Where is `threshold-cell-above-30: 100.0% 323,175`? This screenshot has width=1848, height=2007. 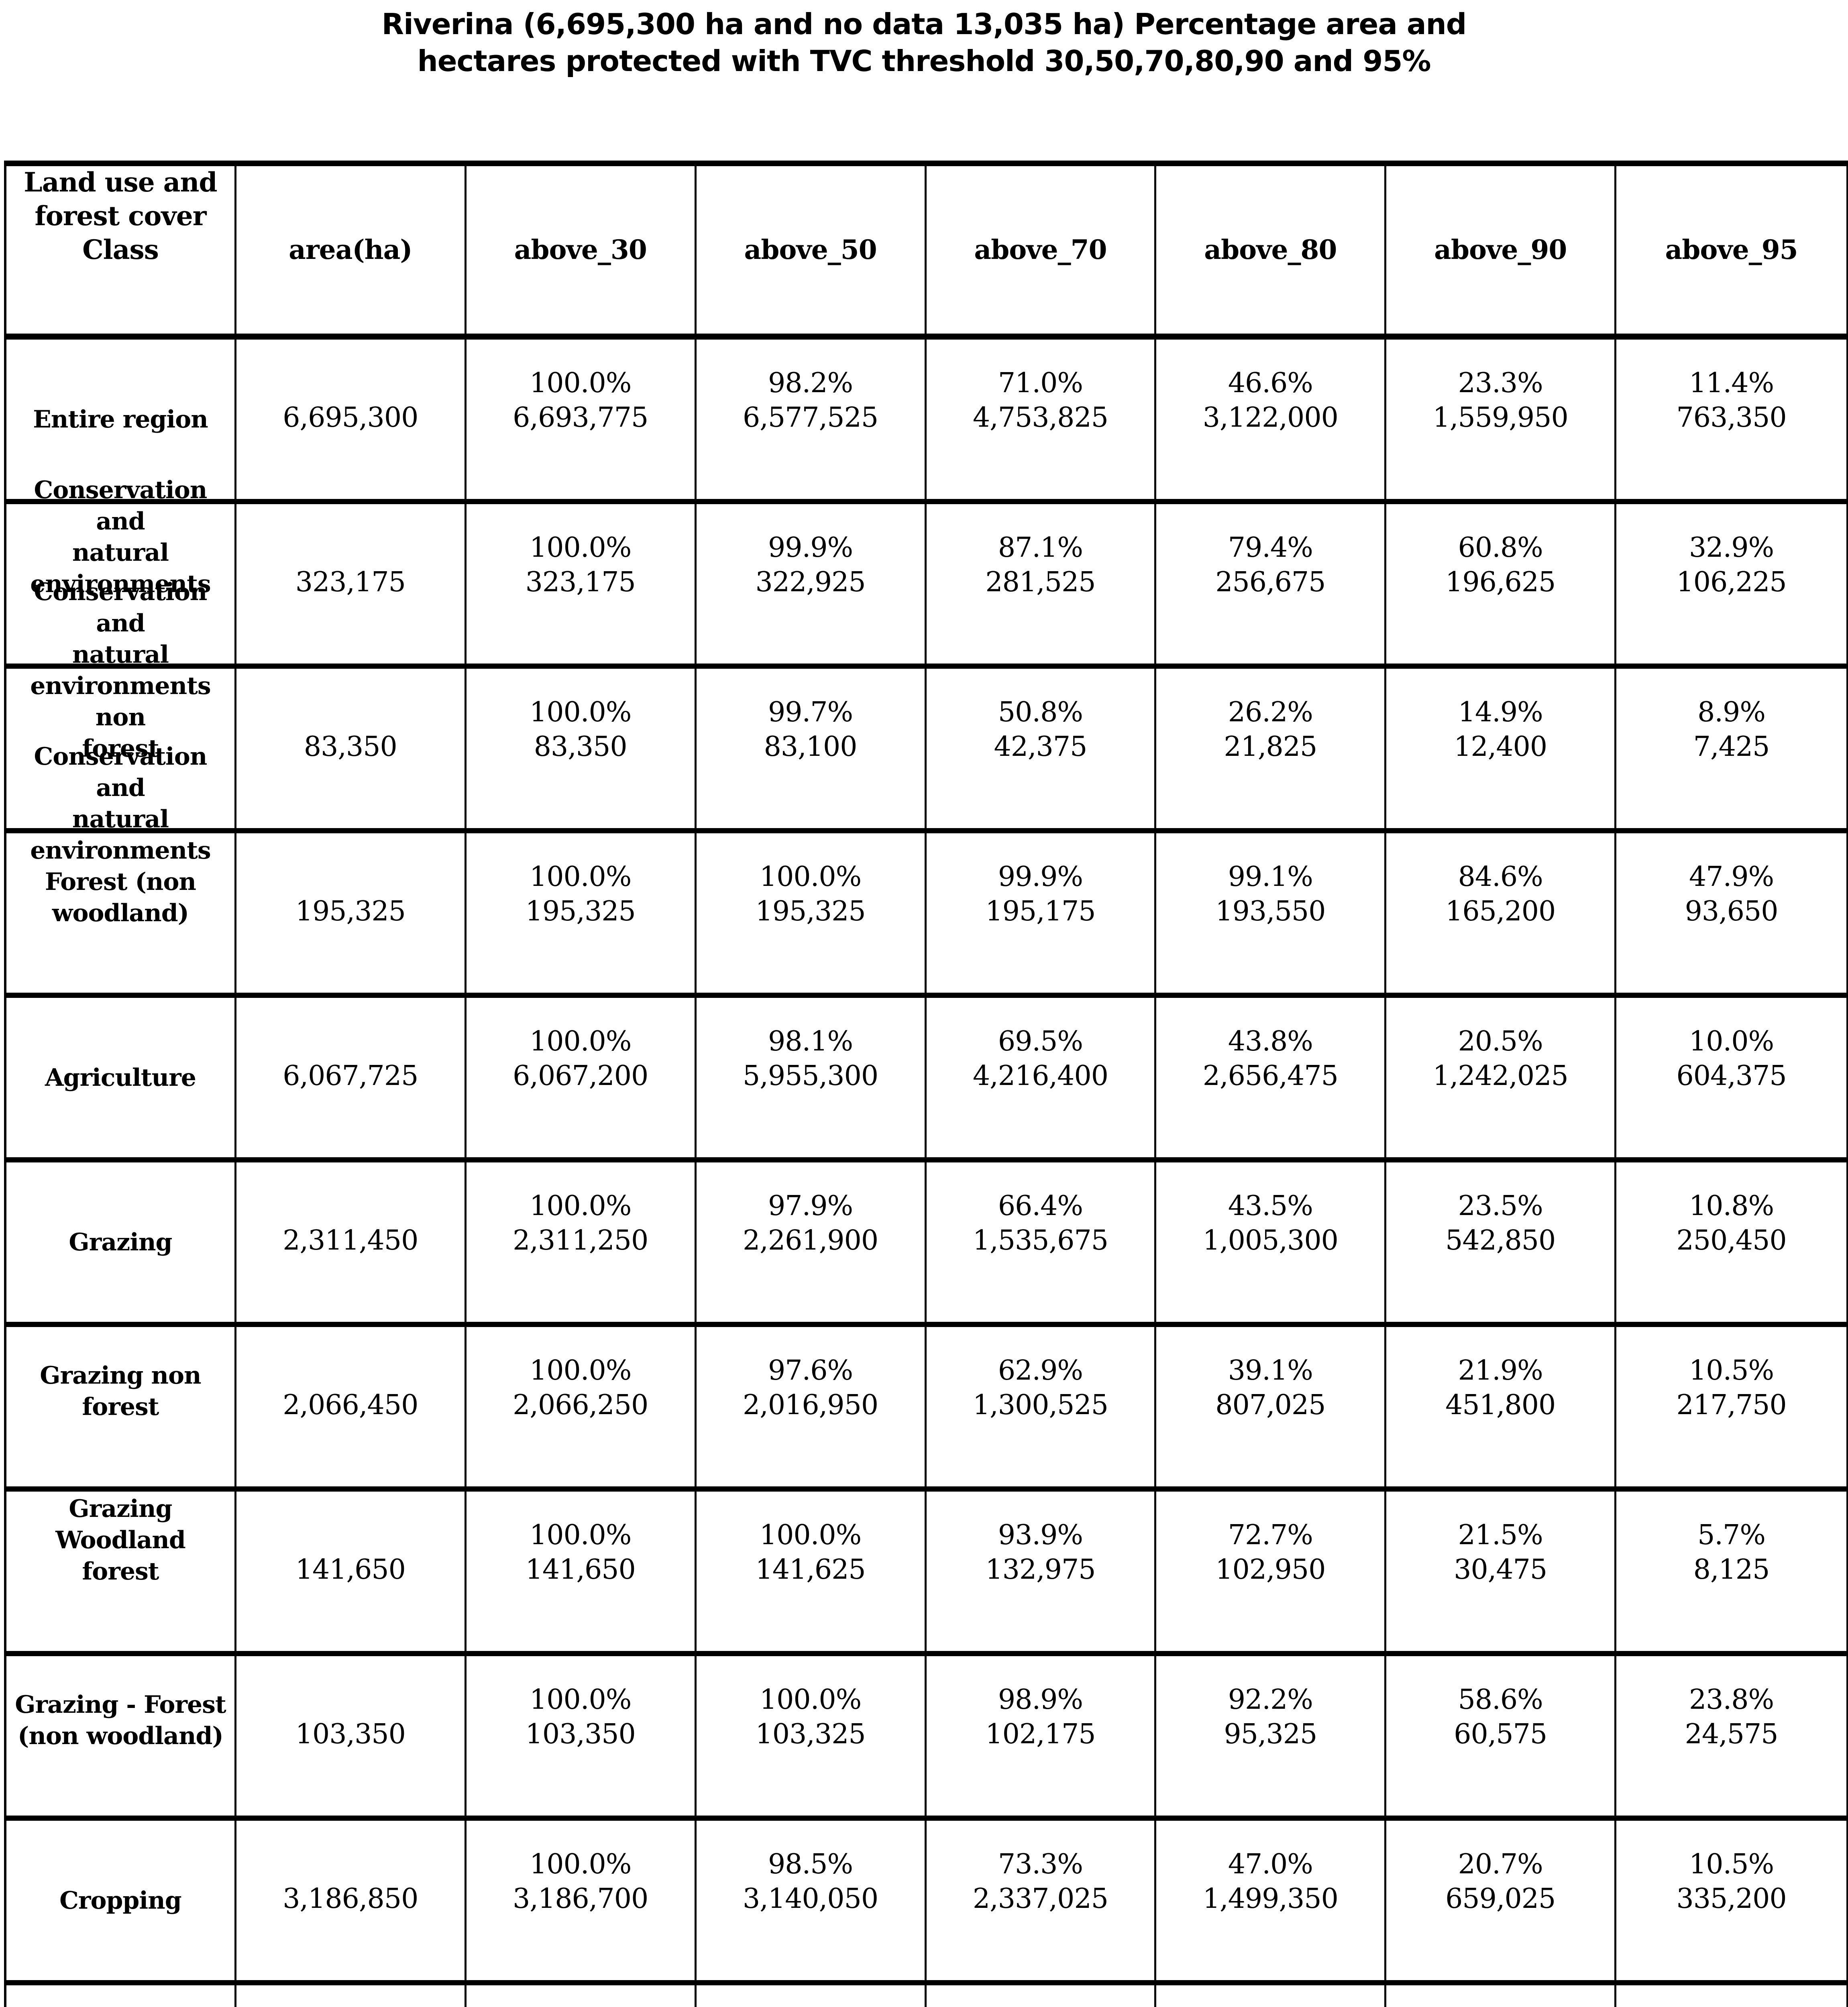
threshold-cell-above-30: 100.0% 323,175 is located at coordinates (581, 586).